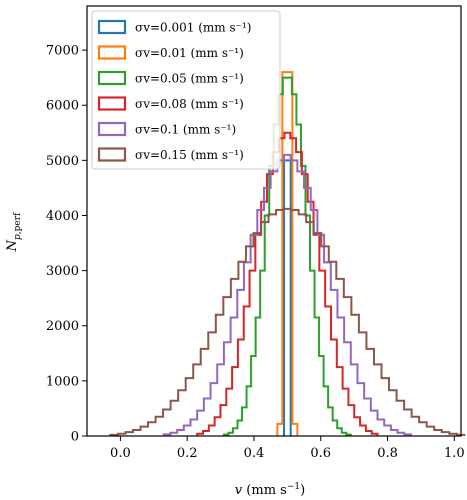 This screenshot has width=467, height=500. What do you see at coordinates (62, 326) in the screenshot?
I see `y-tick-label: 2000` at bounding box center [62, 326].